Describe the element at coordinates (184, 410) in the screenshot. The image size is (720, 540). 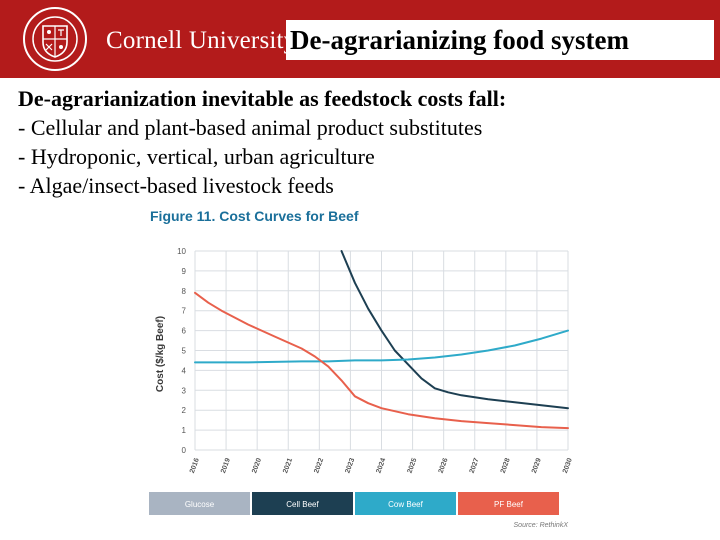
I see `y-tick-label: 2` at that location.